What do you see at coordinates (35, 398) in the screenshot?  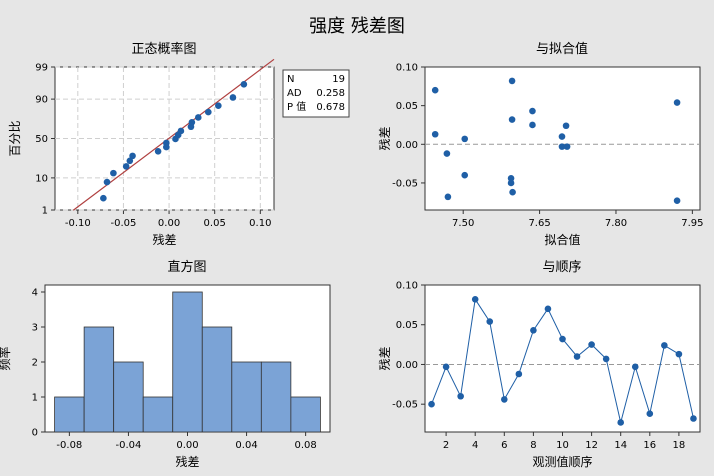 I see `hist-ytick-label: 1` at bounding box center [35, 398].